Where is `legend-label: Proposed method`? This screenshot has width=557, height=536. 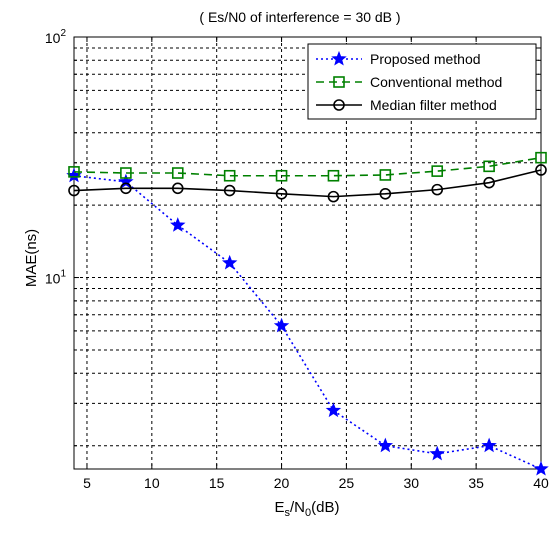
legend-label: Proposed method is located at coordinates (425, 59).